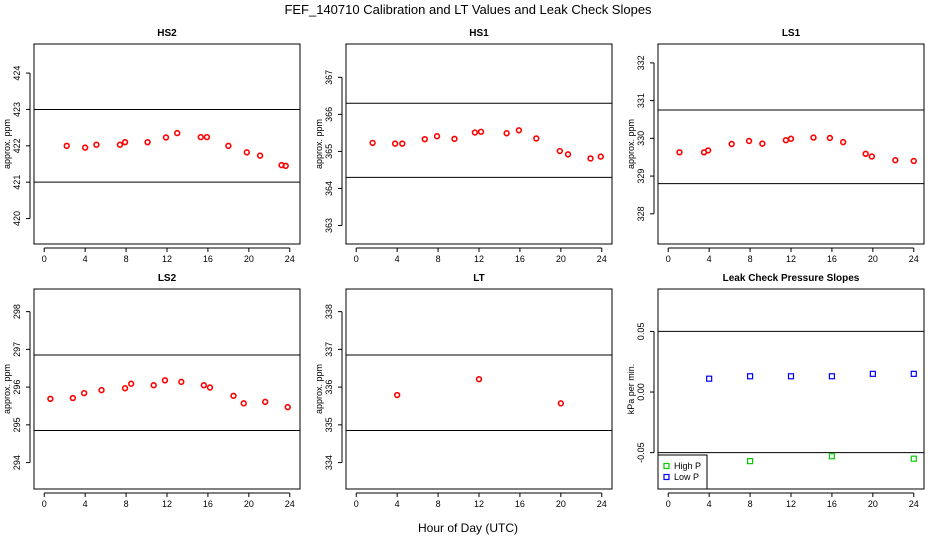  What do you see at coordinates (641, 100) in the screenshot?
I see `y-tick-label: 331` at bounding box center [641, 100].